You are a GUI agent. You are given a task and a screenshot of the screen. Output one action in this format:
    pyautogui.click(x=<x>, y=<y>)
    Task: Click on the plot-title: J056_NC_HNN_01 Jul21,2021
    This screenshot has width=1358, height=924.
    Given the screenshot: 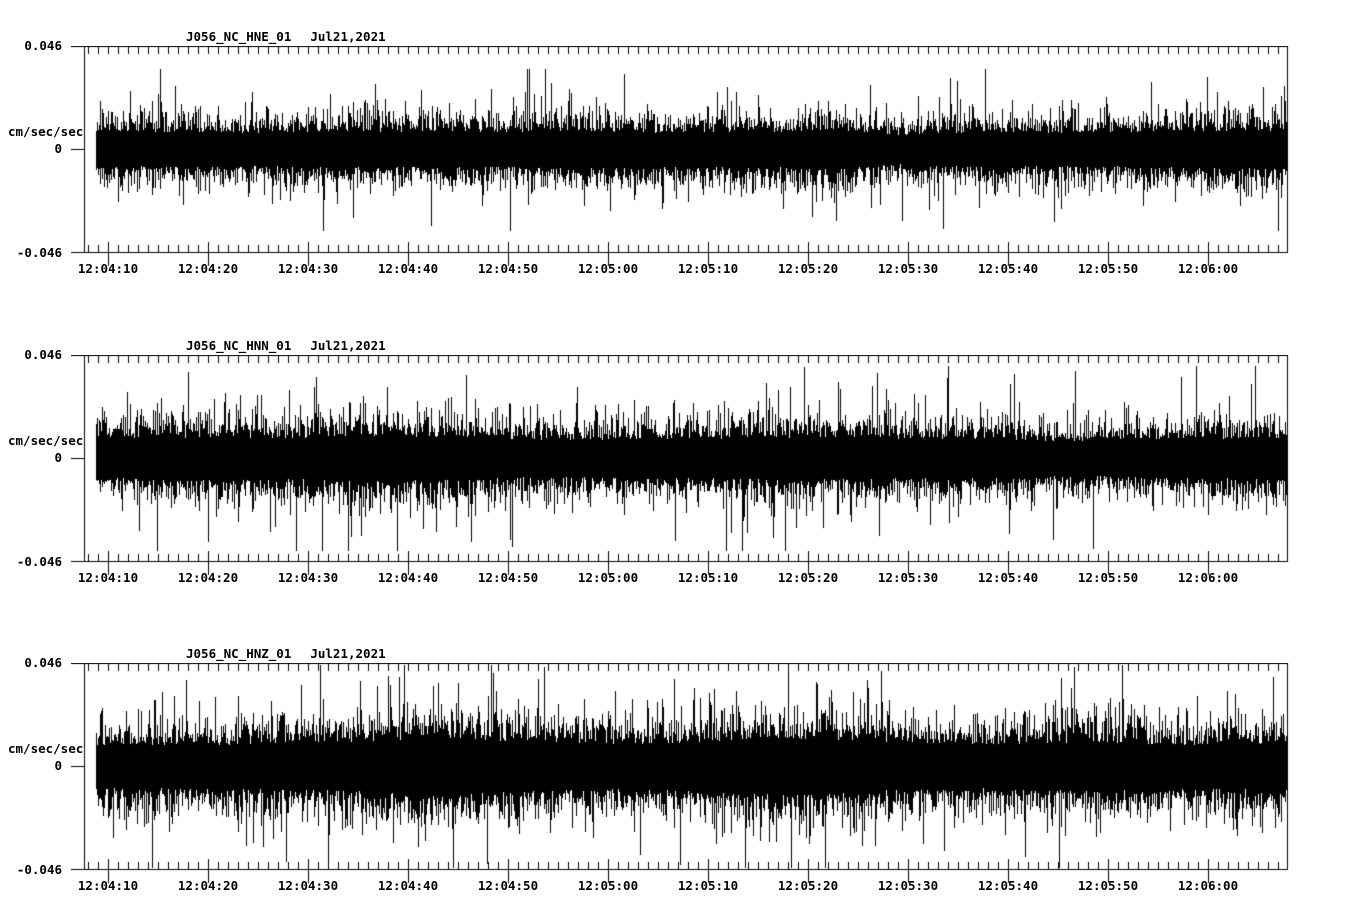 What is the action you would take?
    pyautogui.click(x=286, y=346)
    